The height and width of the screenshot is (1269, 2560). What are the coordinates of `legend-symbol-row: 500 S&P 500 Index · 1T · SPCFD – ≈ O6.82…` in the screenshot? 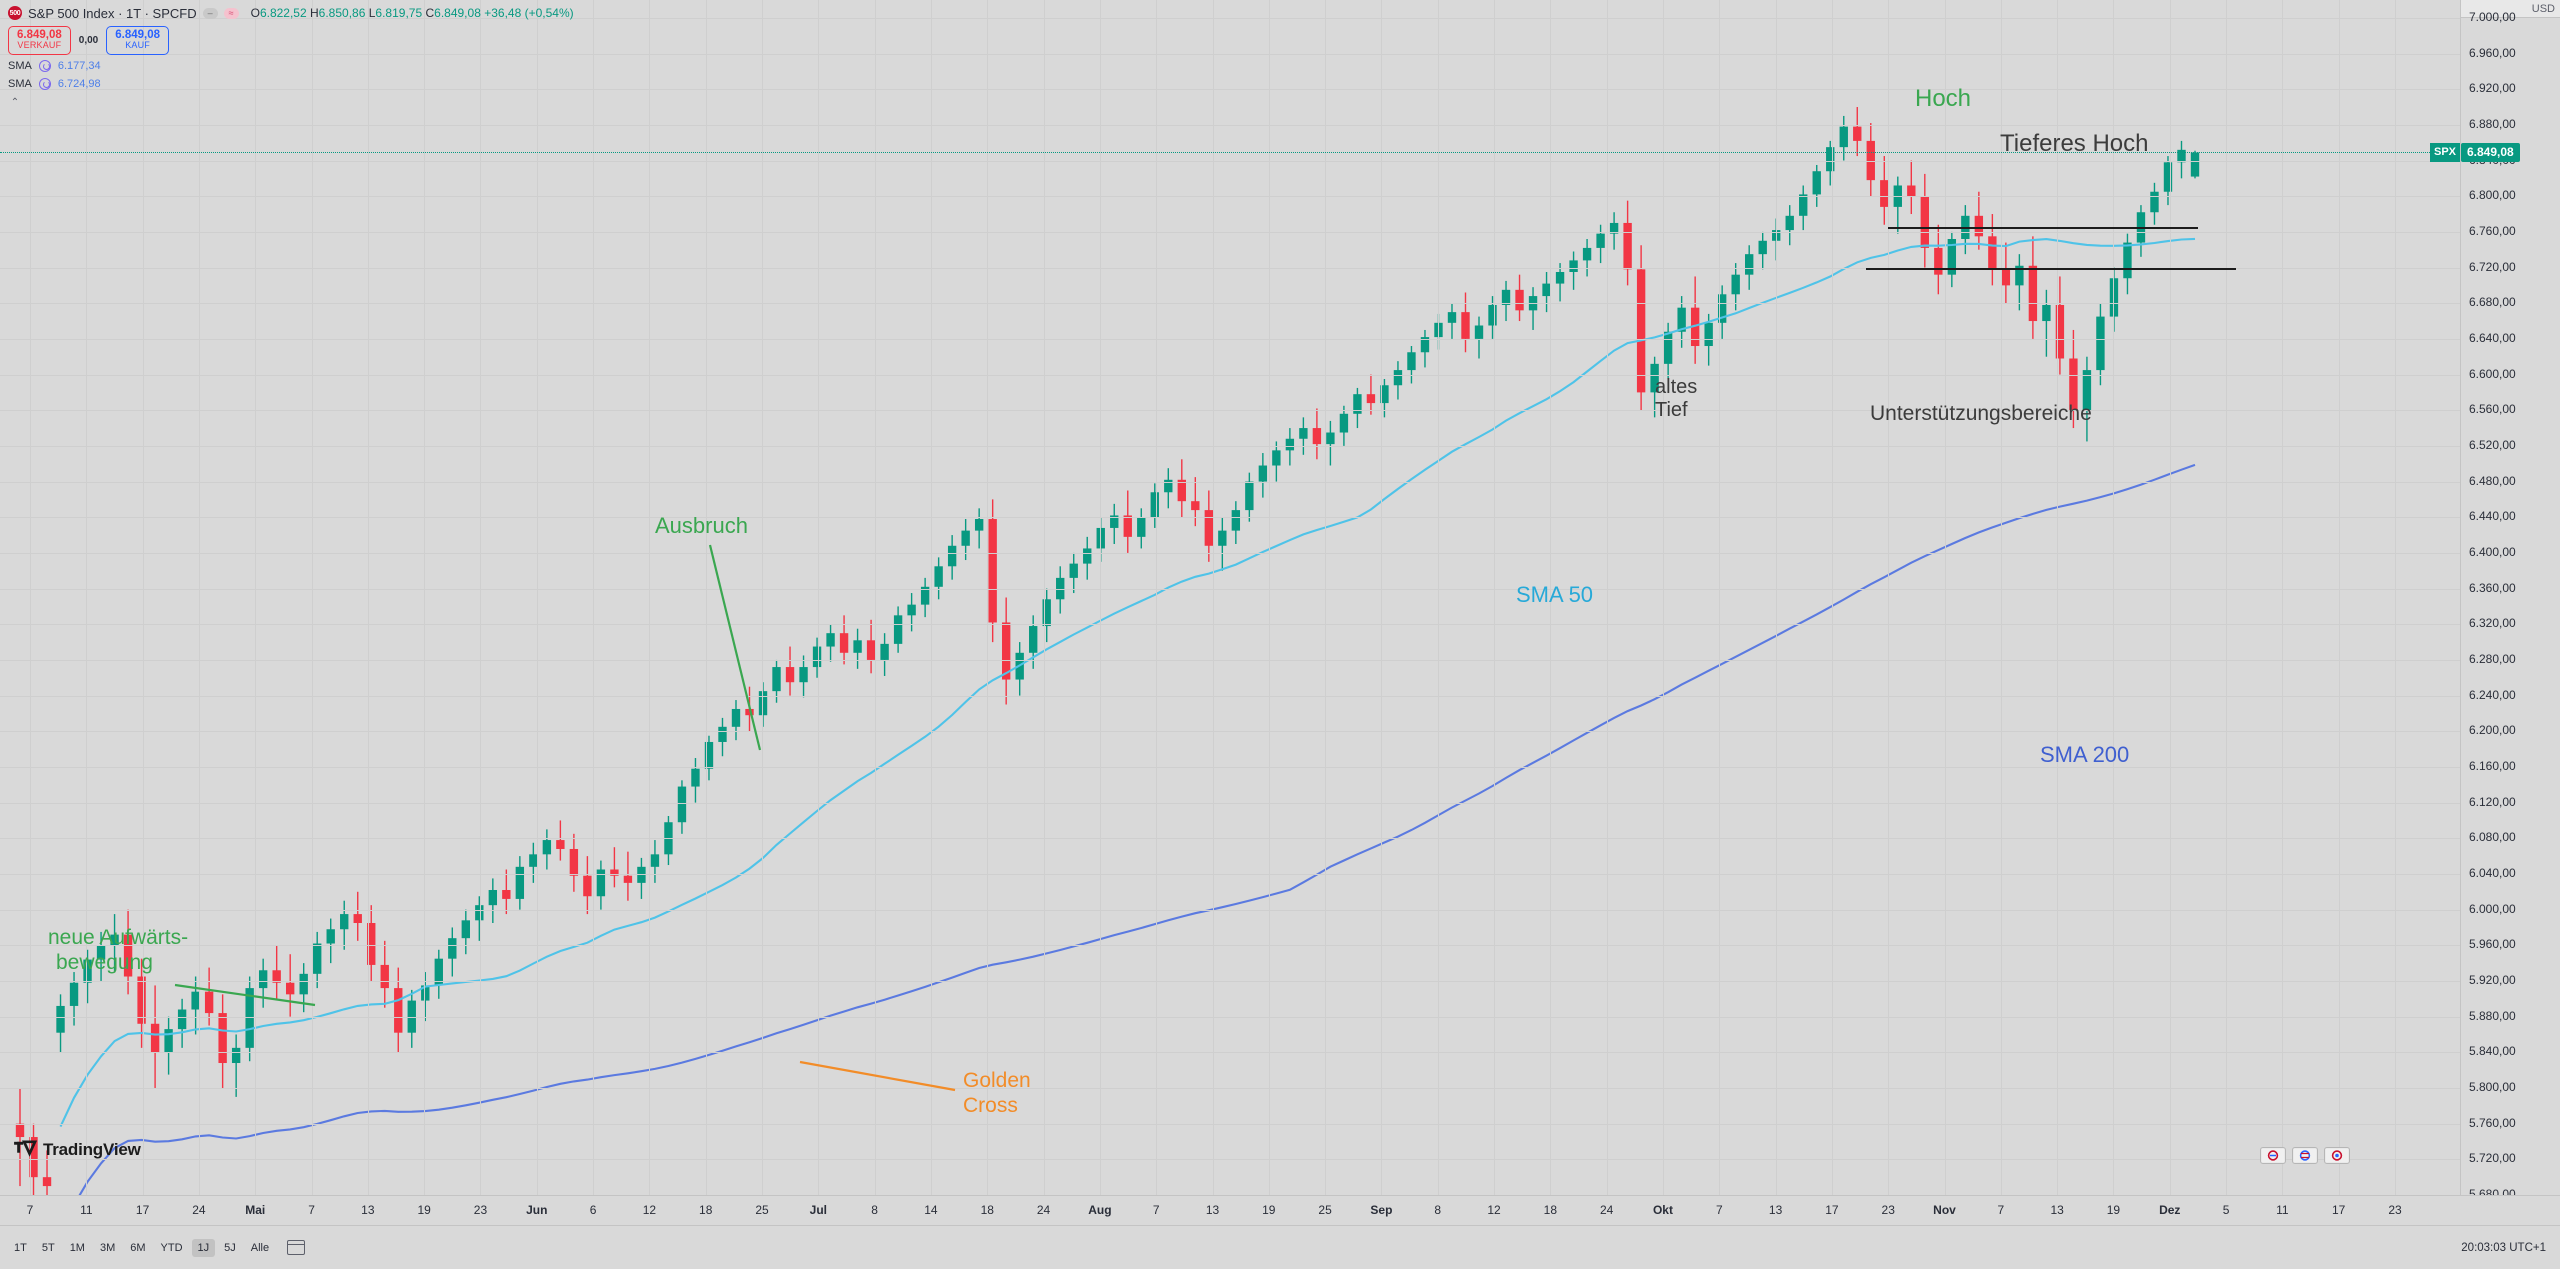 It's located at (291, 13).